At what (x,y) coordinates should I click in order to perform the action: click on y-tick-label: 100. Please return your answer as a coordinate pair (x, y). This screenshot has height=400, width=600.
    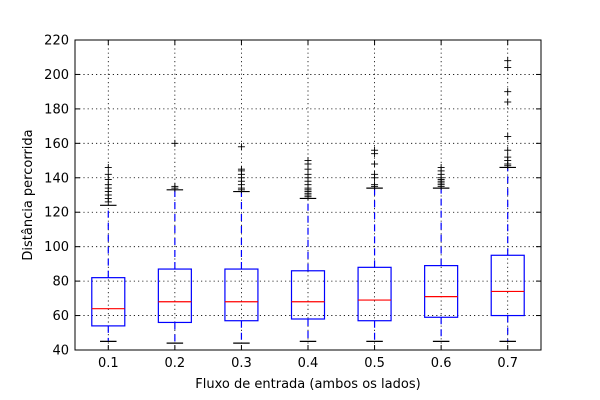
    Looking at the image, I should click on (56, 247).